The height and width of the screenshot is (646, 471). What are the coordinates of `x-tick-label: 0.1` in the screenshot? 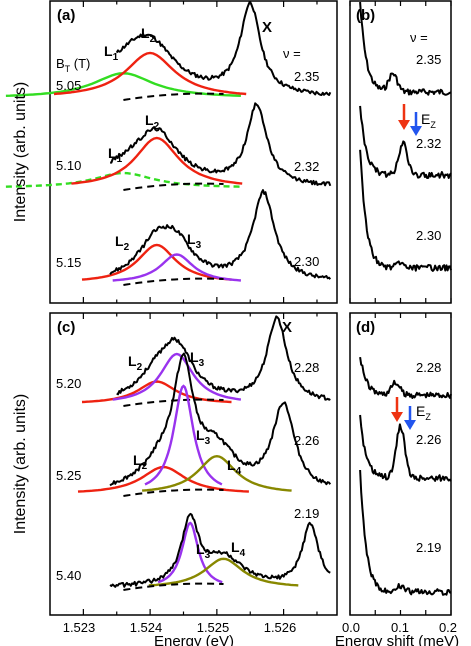 It's located at (400, 627).